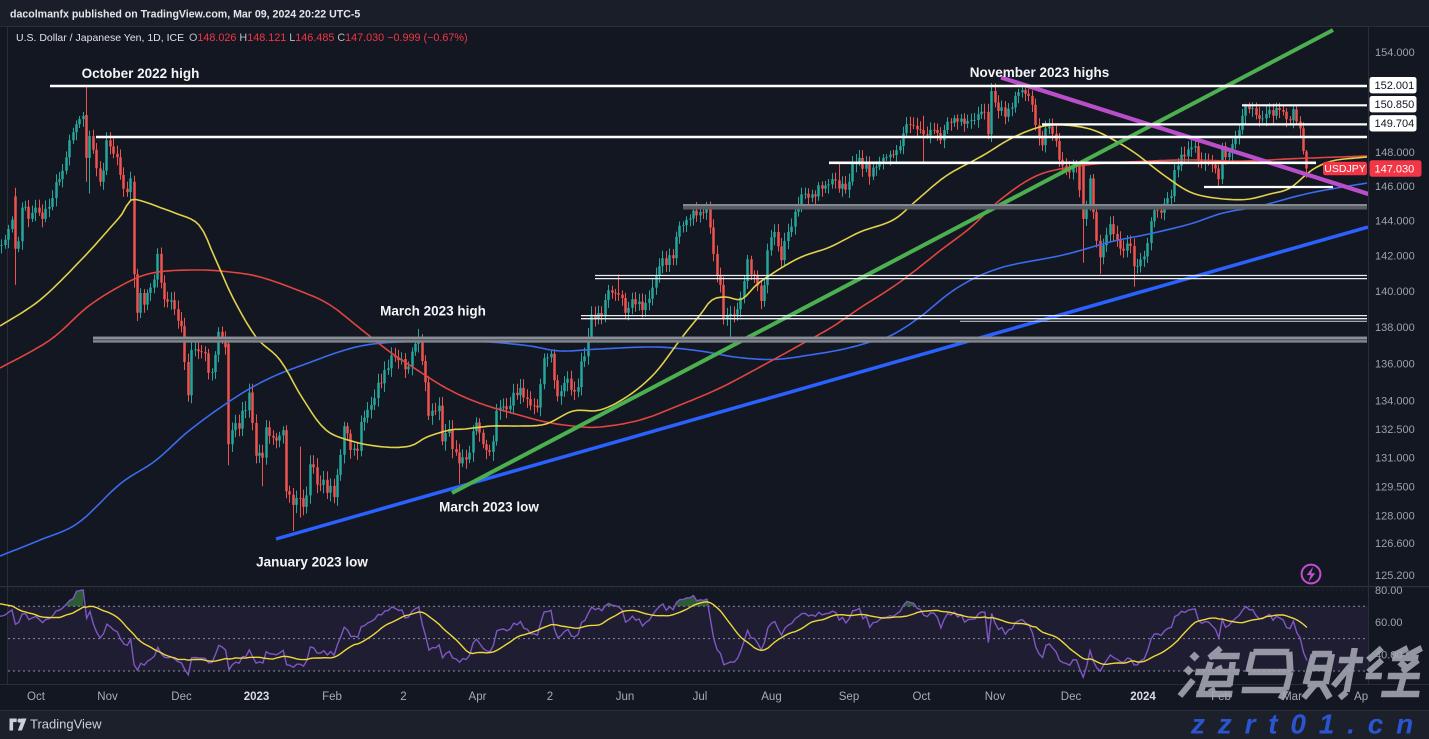 This screenshot has height=739, width=1429. Describe the element at coordinates (1143, 697) in the screenshot. I see `svg-text: 2024` at that location.